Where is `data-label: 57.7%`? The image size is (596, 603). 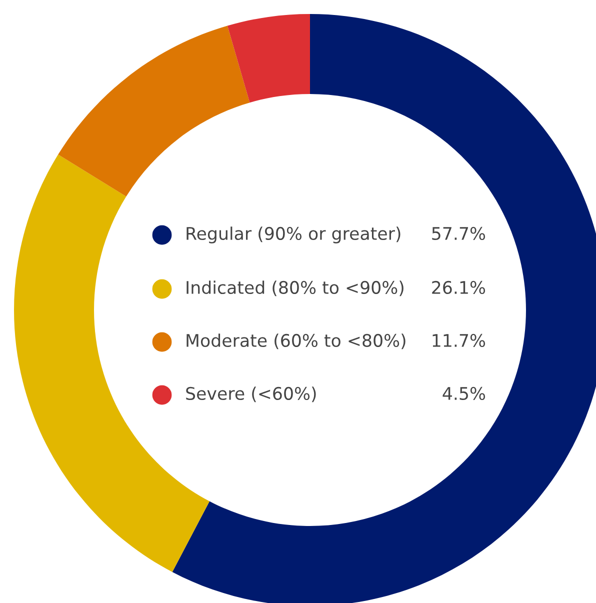
data-label: 57.7% is located at coordinates (459, 233).